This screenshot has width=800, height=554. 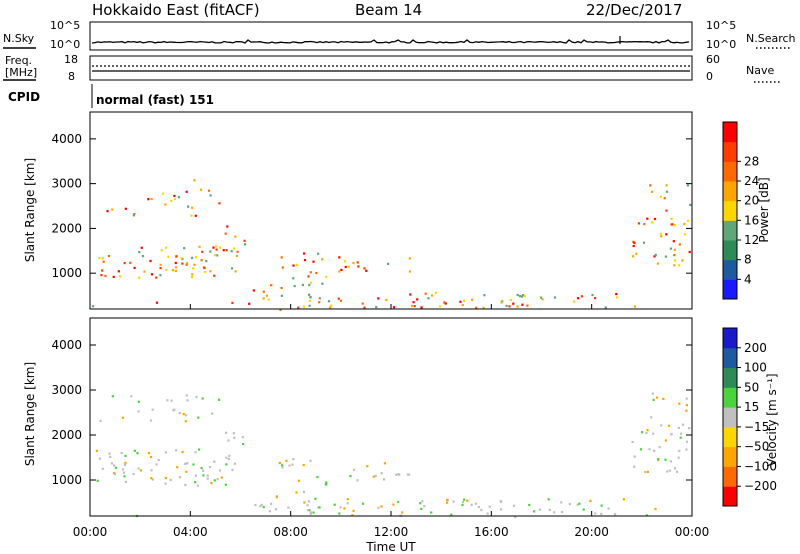 I want to click on freq-panel-frame, so click(x=391, y=68).